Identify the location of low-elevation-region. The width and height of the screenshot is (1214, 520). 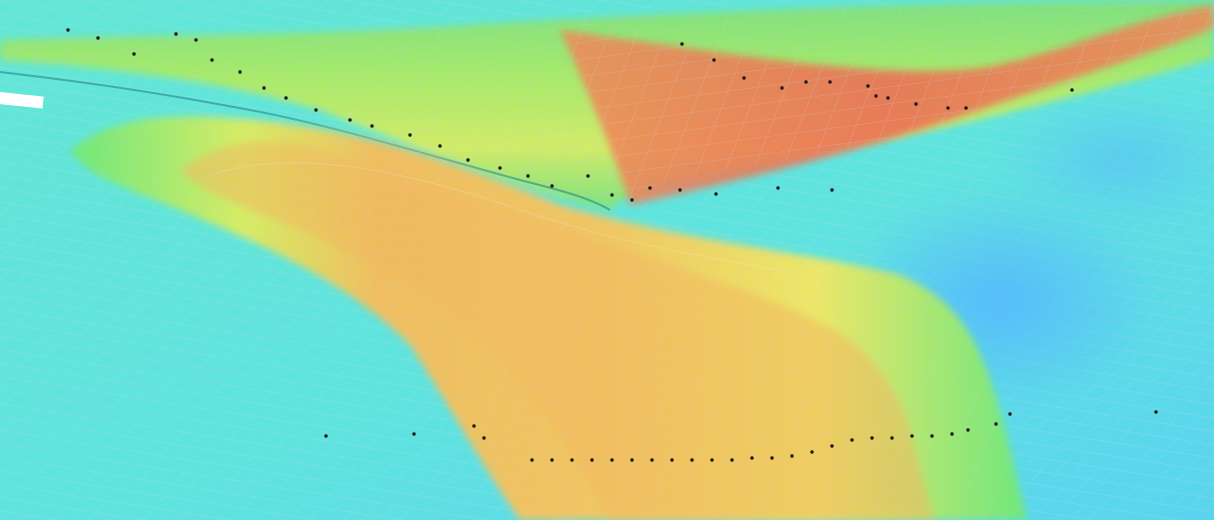
(1107, 160).